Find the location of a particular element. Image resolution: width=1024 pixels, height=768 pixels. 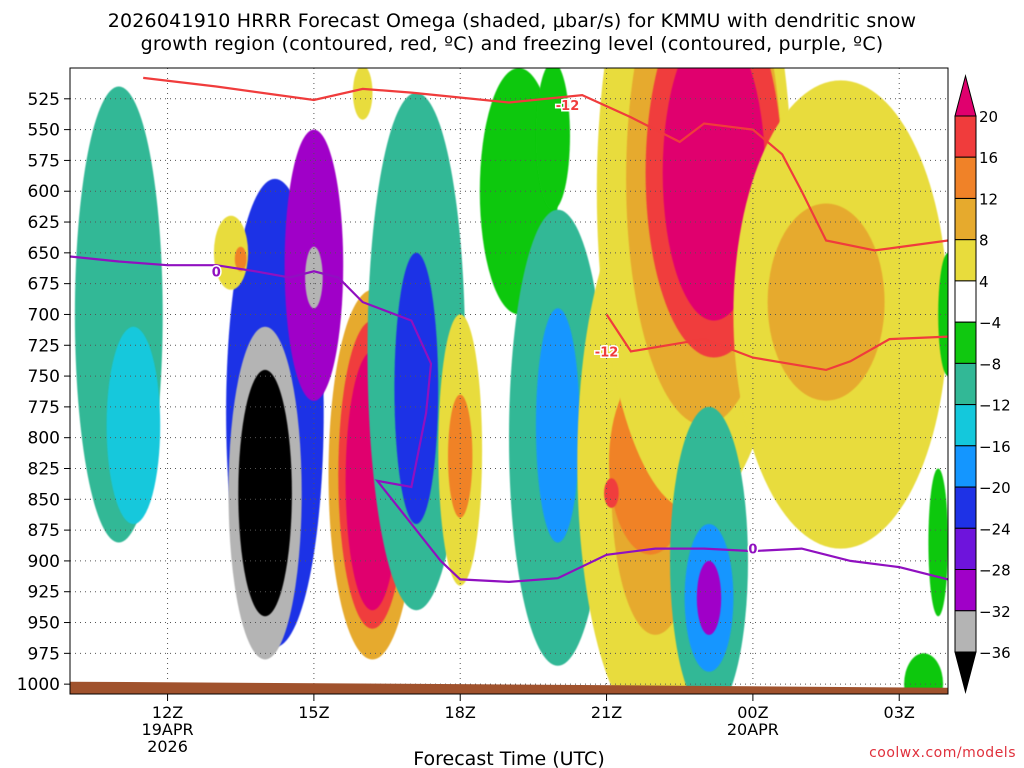

ground-terrain is located at coordinates (509, 687).